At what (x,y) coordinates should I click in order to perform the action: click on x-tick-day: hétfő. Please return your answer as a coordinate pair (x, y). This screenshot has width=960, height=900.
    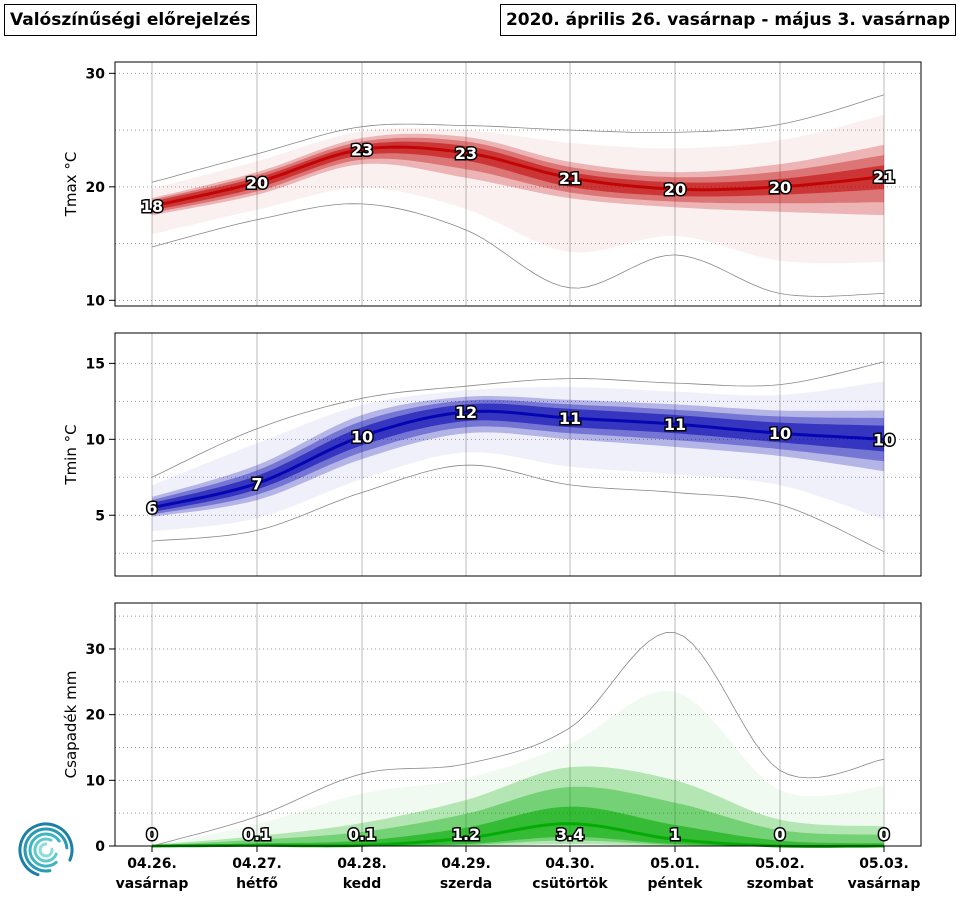
    Looking at the image, I should click on (257, 884).